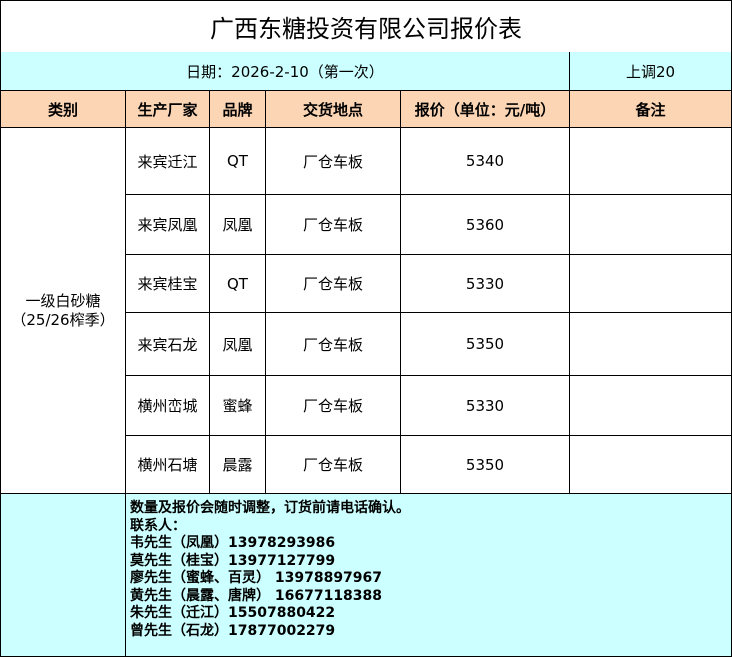 Image resolution: width=732 pixels, height=657 pixels. I want to click on category-label: （25/26榨季）, so click(63, 319).